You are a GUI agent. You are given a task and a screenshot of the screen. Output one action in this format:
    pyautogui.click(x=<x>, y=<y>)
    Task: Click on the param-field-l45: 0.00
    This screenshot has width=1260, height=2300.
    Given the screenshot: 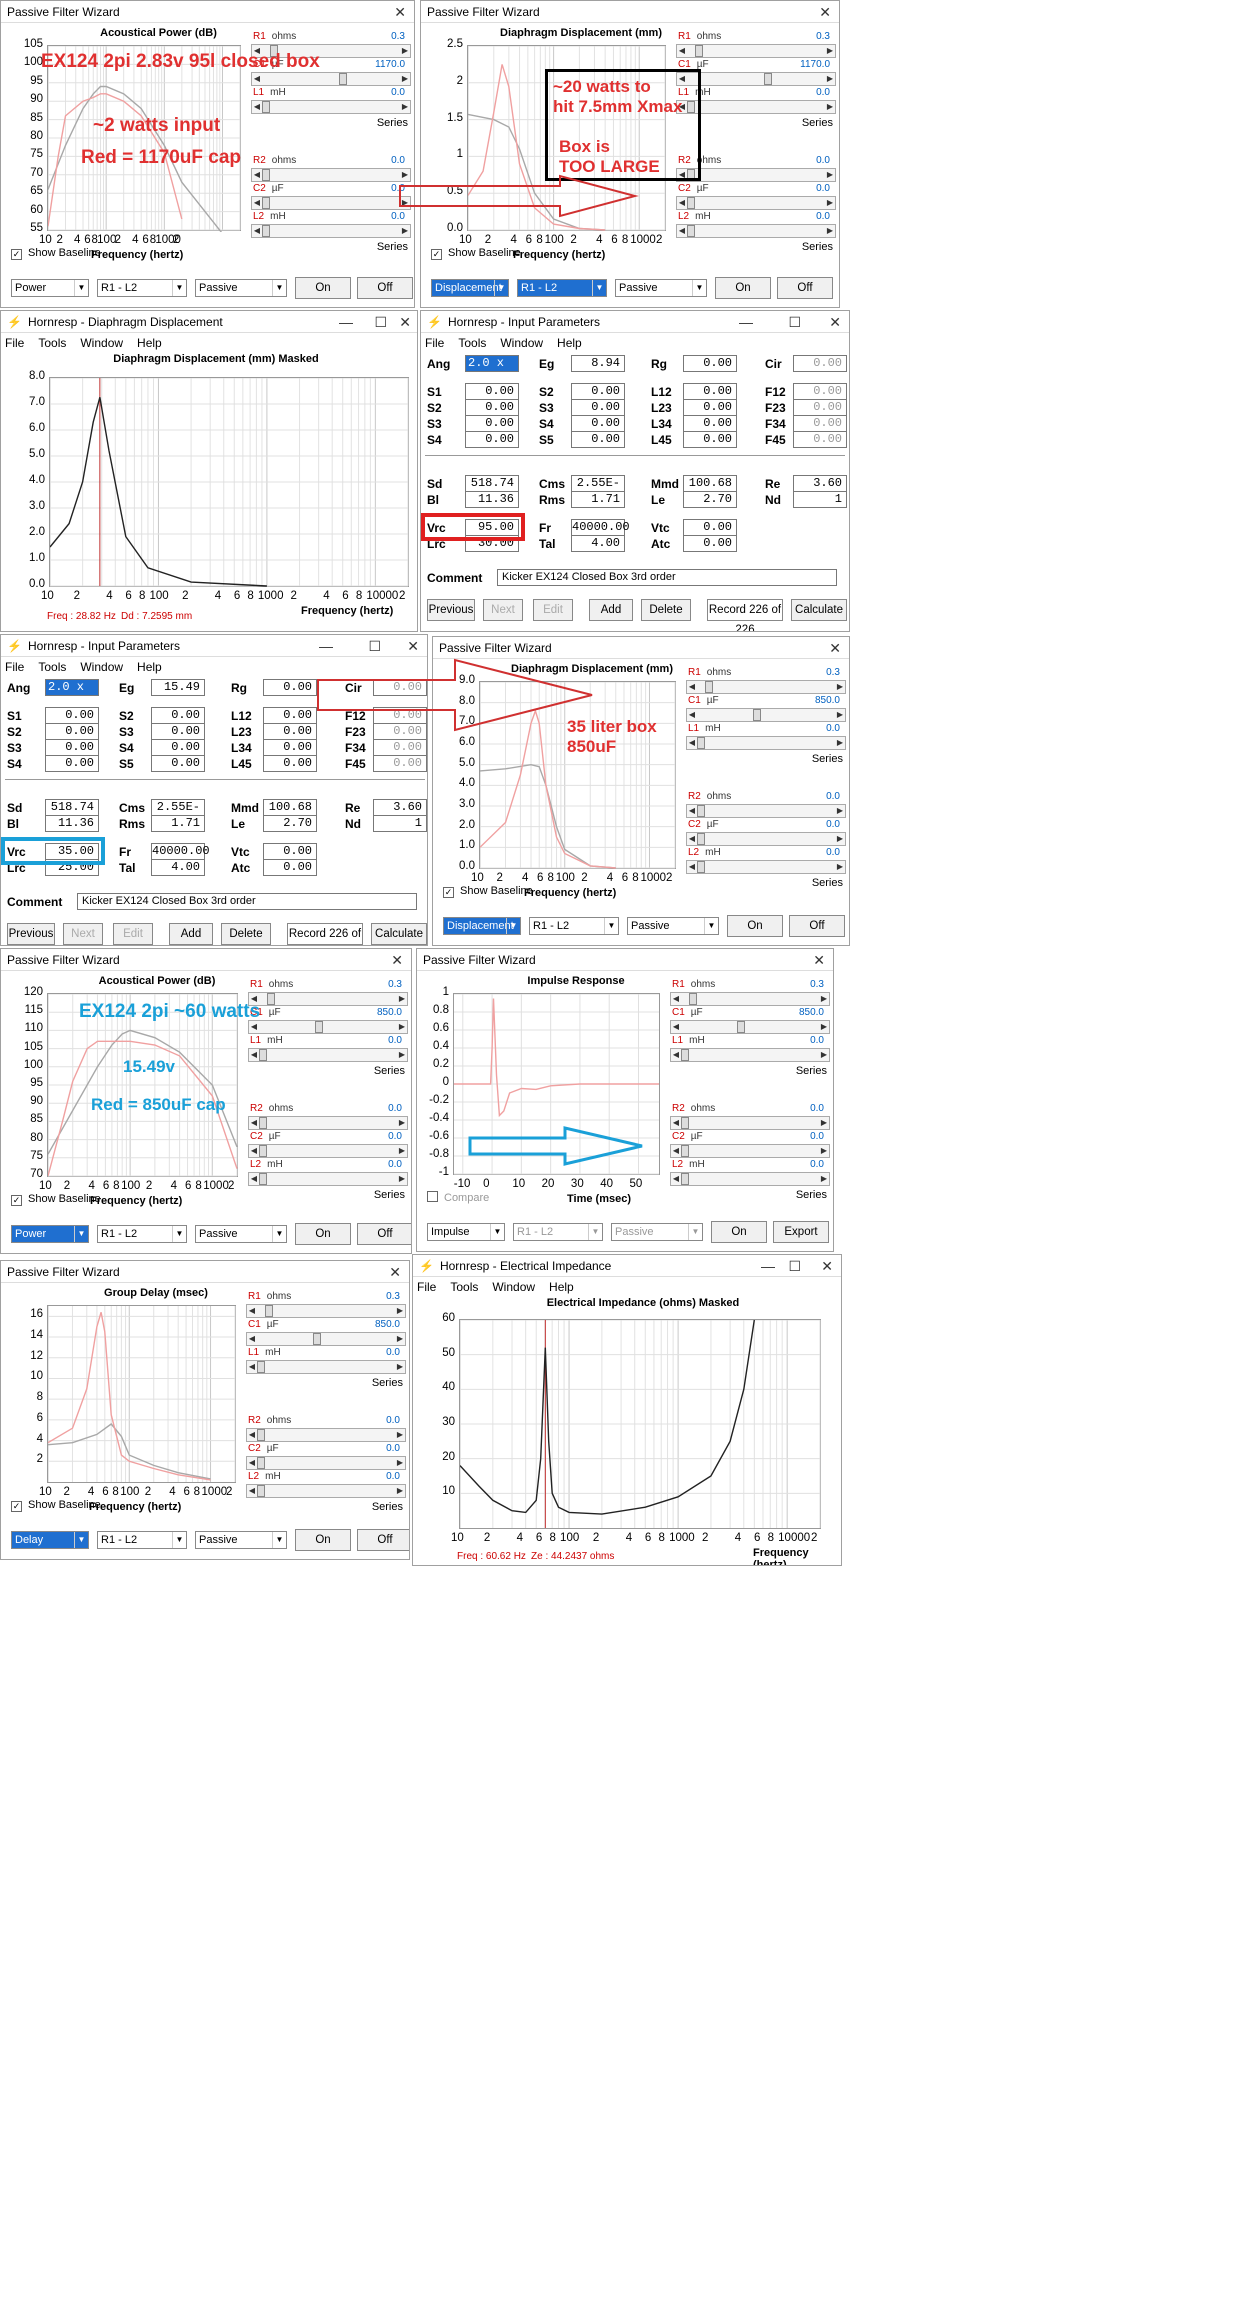 What is the action you would take?
    pyautogui.click(x=290, y=763)
    